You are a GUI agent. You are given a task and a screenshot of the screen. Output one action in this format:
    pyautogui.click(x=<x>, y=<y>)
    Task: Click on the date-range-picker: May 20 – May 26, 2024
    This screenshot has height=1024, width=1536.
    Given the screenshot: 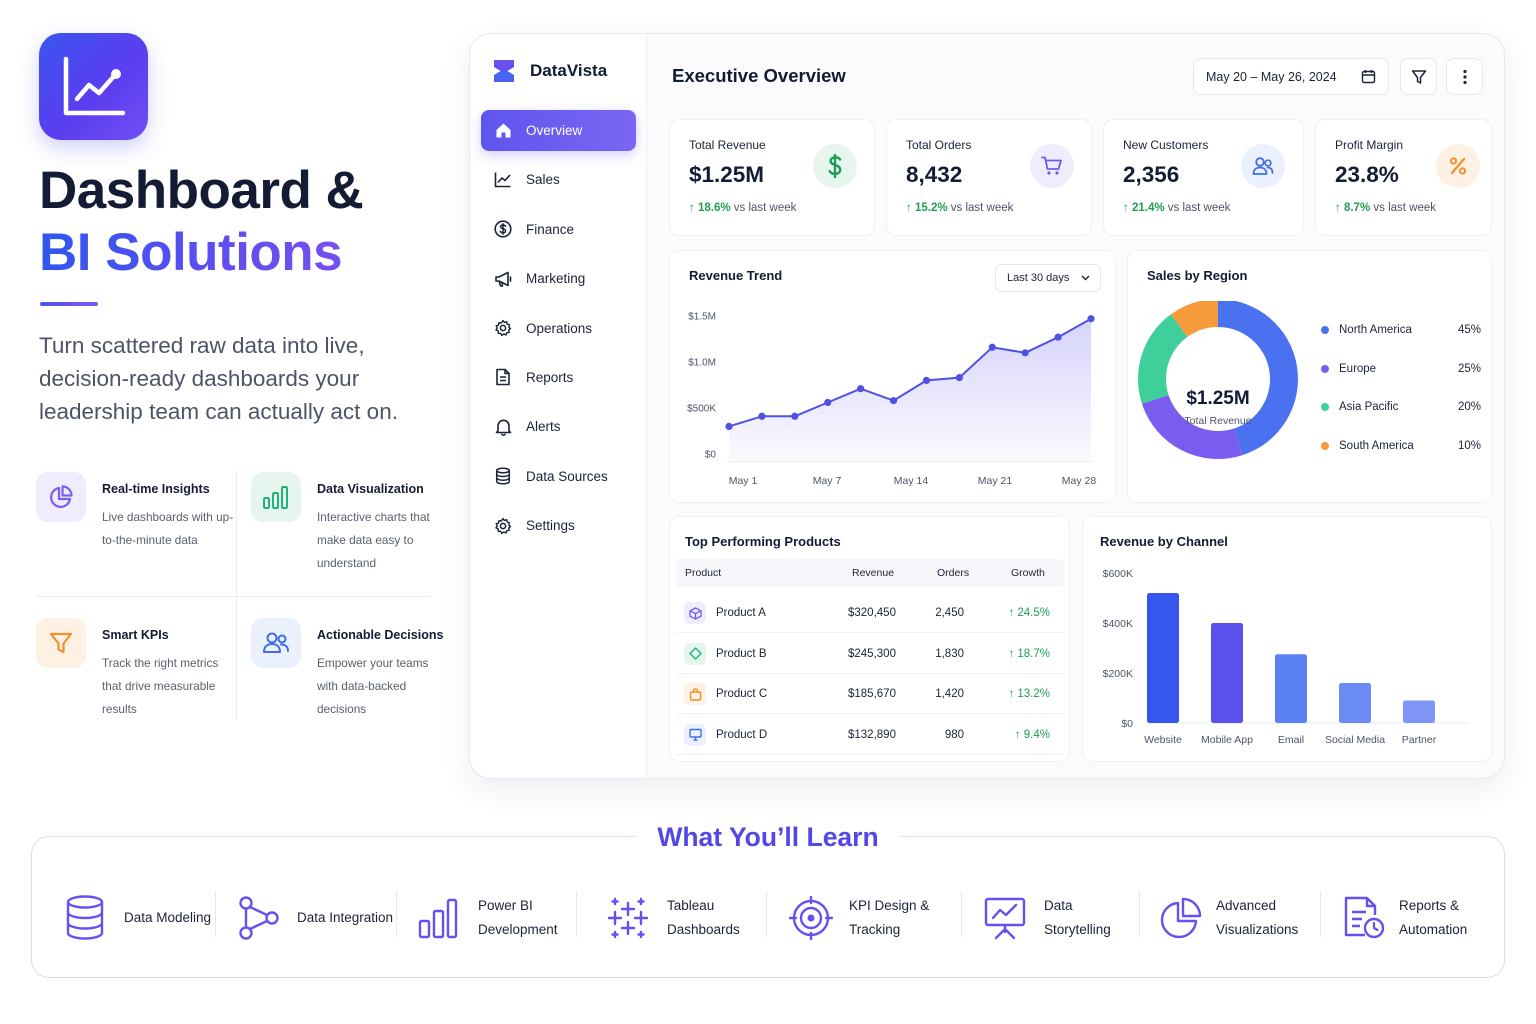 What is the action you would take?
    pyautogui.click(x=1291, y=76)
    